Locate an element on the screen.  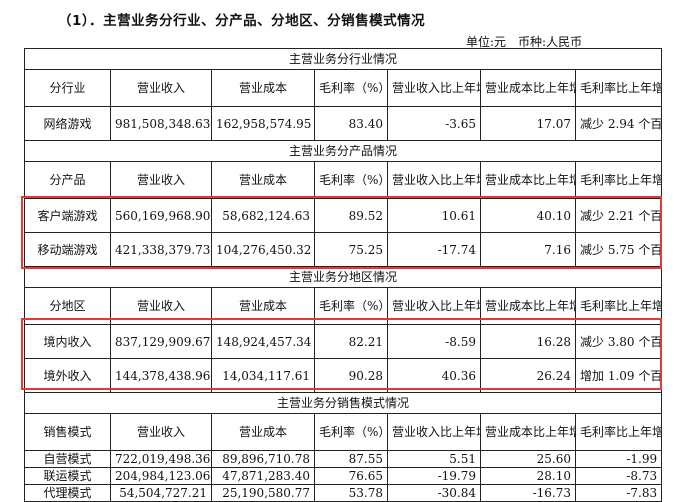
cell-revenue: 837,129,909.67 is located at coordinates (161, 341).